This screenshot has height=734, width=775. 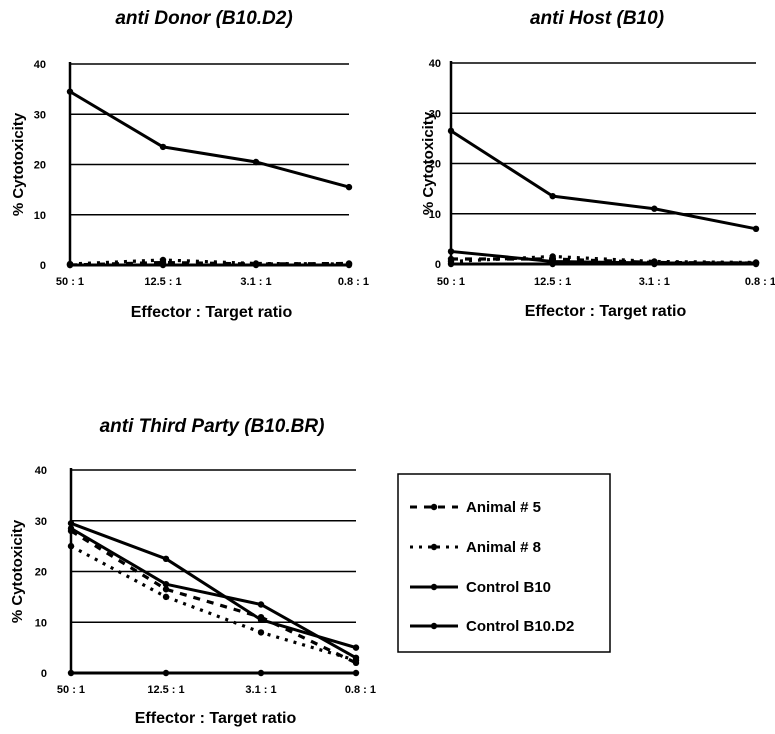 I want to click on legend-label: Animal # 5, so click(x=503, y=507).